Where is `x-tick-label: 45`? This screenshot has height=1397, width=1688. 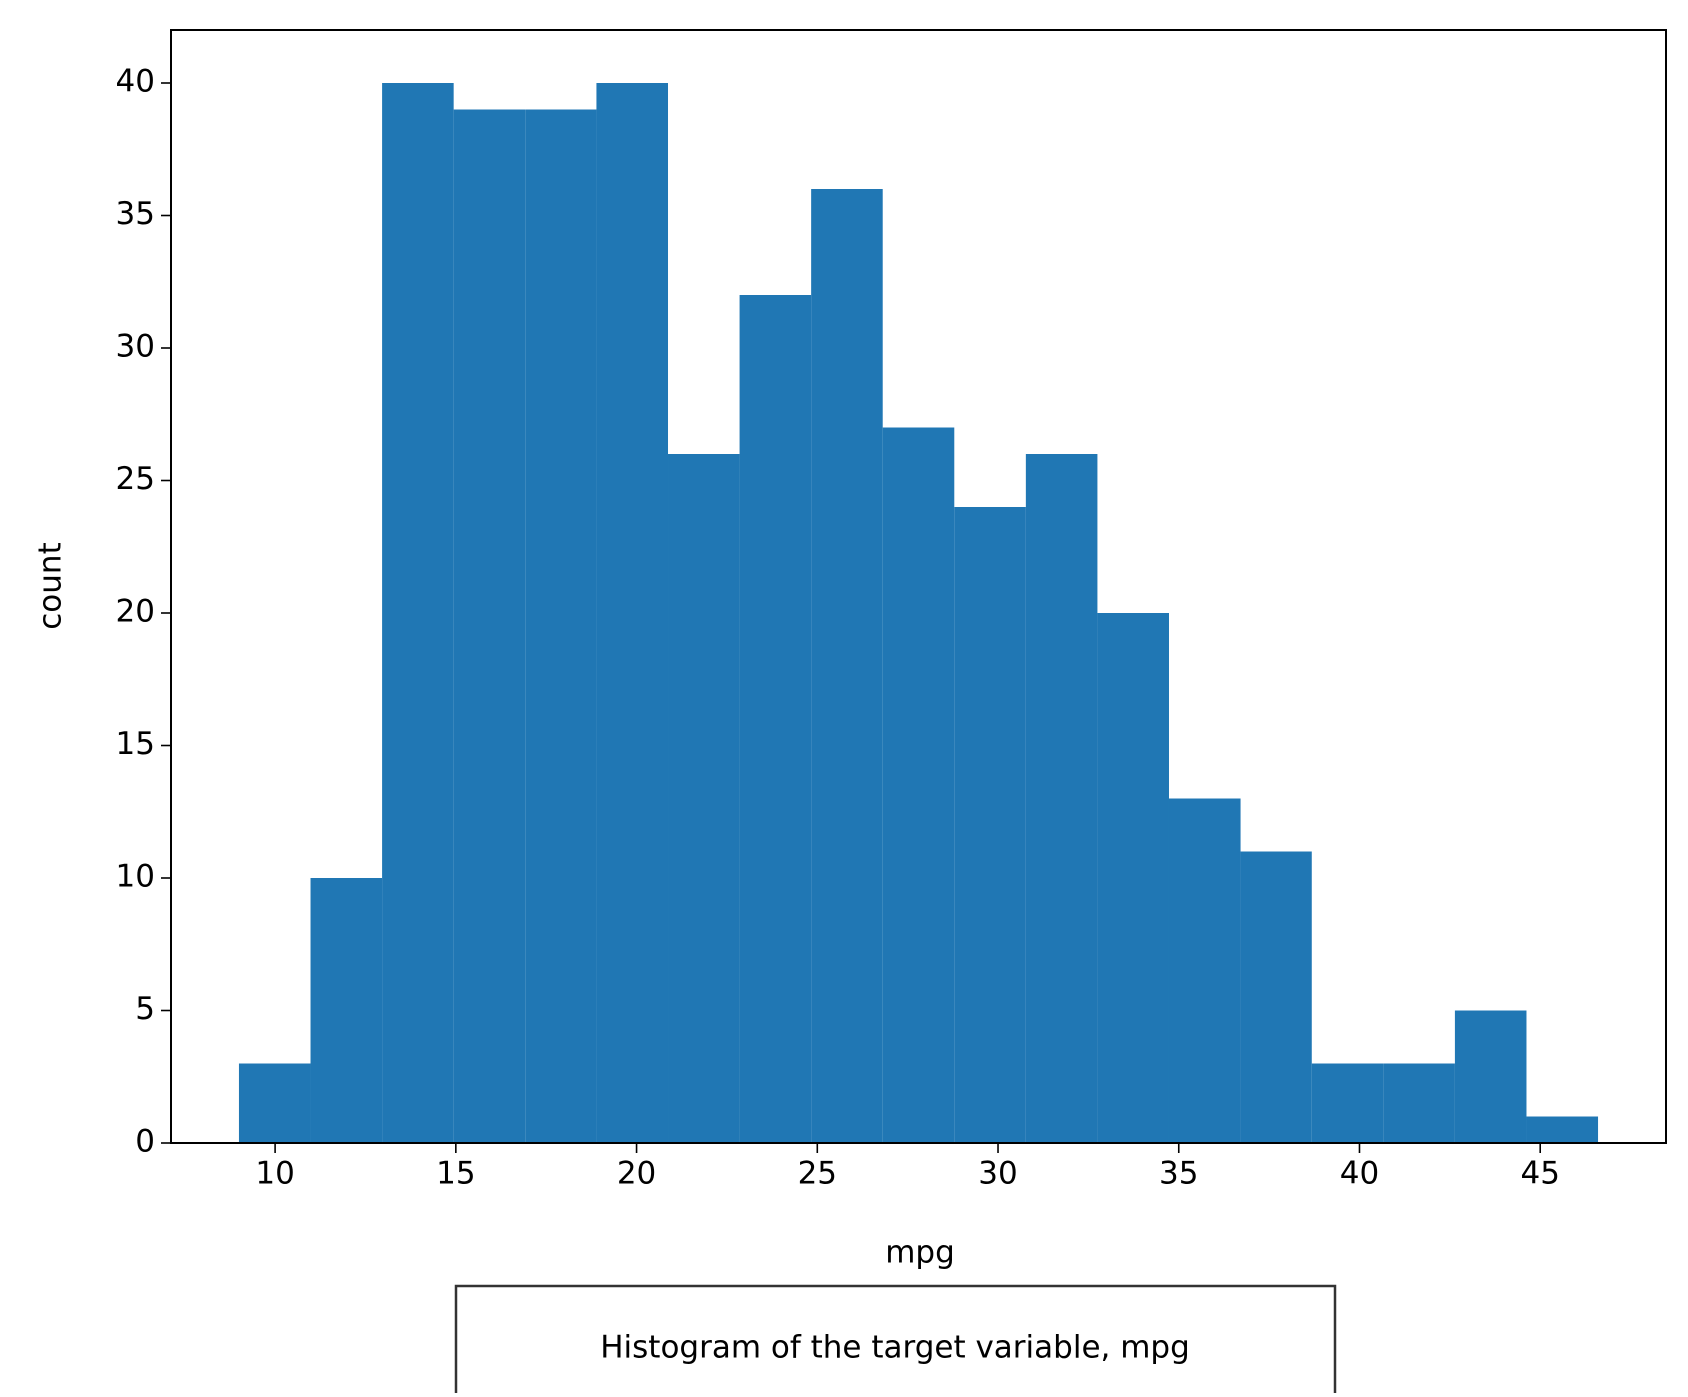 x-tick-label: 45 is located at coordinates (1539, 1174).